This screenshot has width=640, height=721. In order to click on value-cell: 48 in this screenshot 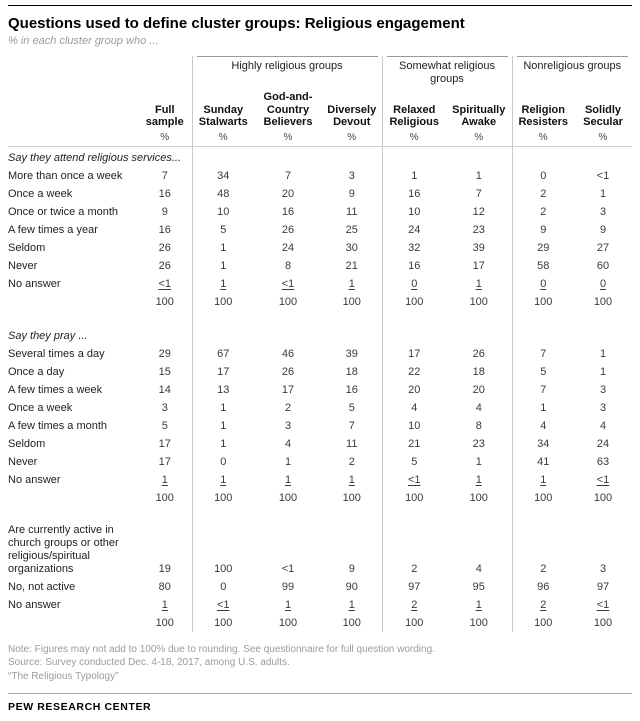, I will do `click(223, 193)`.